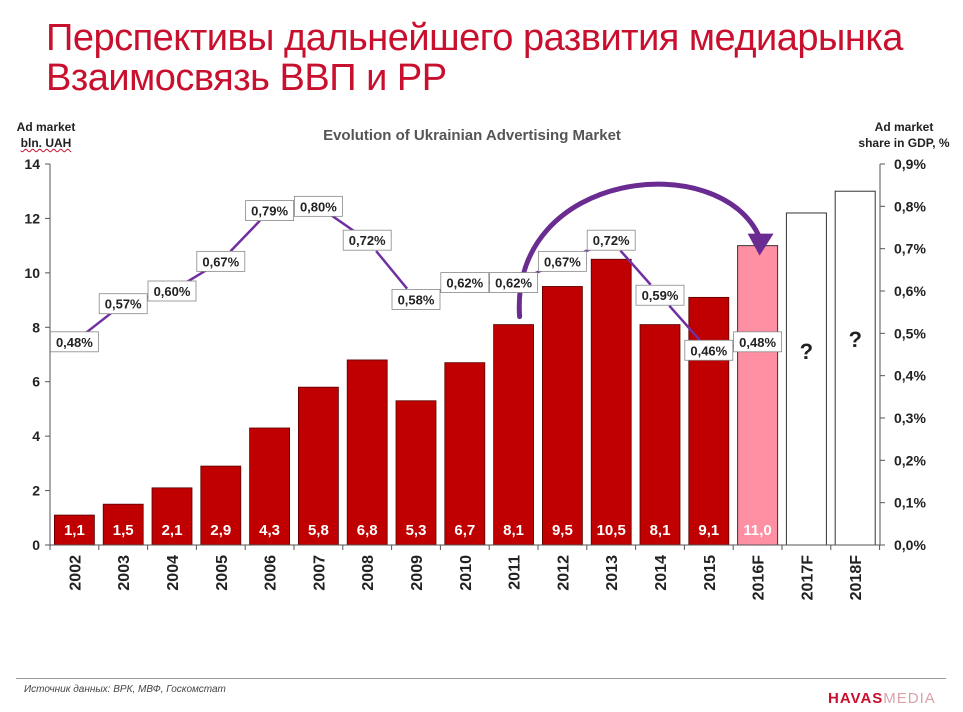 The height and width of the screenshot is (712, 963). I want to click on share-label-text: 0,72%, so click(367, 240).